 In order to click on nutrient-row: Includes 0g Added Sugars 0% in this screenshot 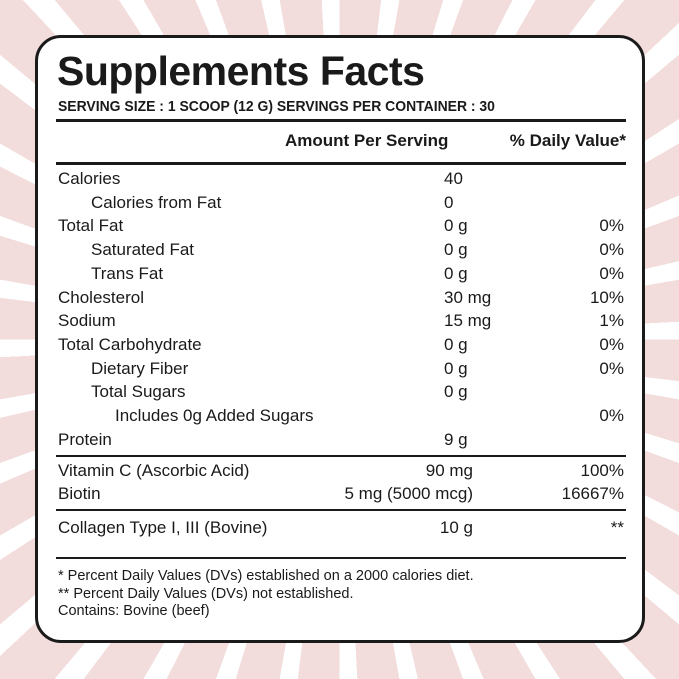, I will do `click(341, 417)`.